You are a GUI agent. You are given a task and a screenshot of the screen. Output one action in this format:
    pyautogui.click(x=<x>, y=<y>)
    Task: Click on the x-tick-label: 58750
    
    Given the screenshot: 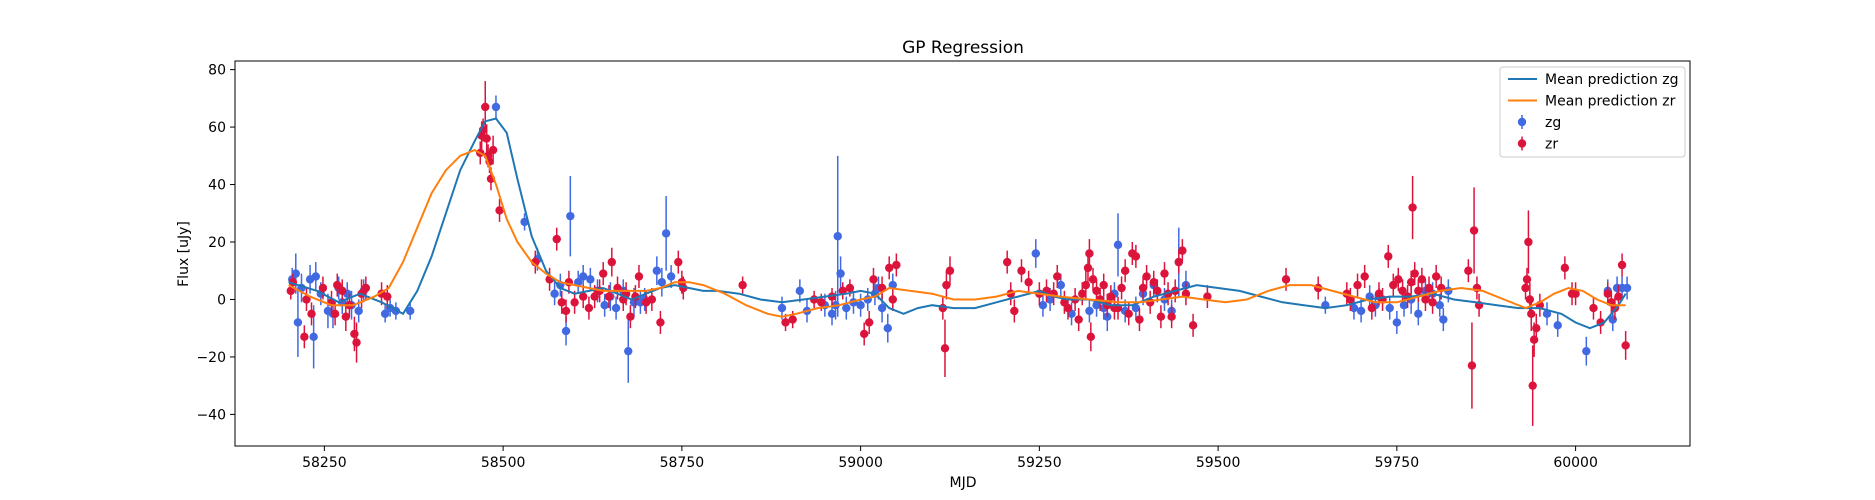 What is the action you would take?
    pyautogui.click(x=682, y=463)
    